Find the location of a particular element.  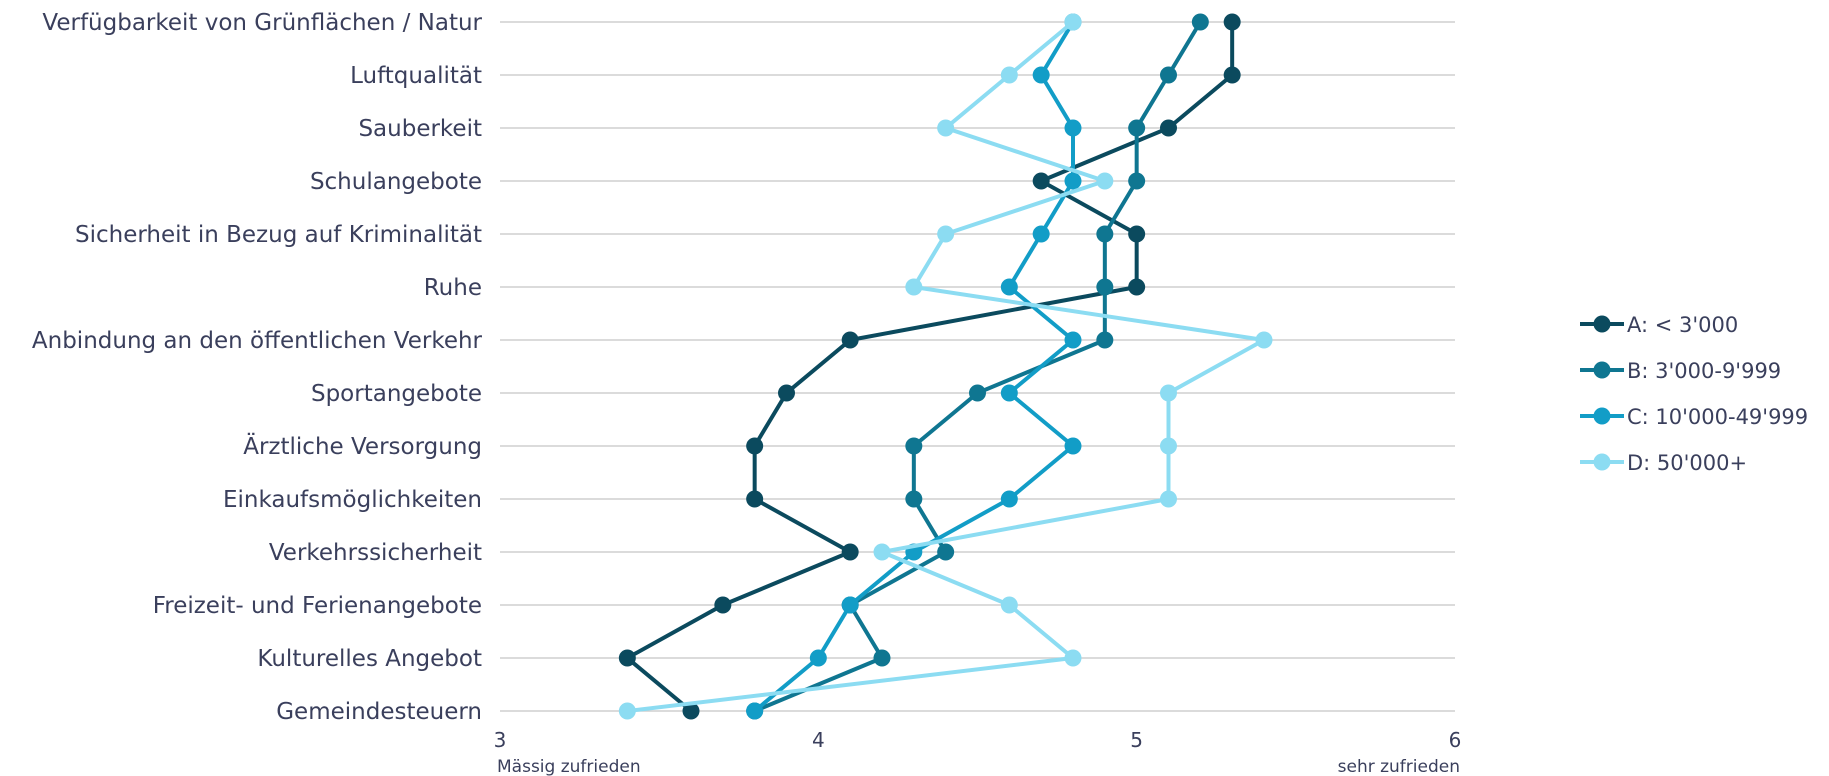

x-axis: Mässig zufrieden sehr zufrieden 3 4 5 6 is located at coordinates (978, 752).